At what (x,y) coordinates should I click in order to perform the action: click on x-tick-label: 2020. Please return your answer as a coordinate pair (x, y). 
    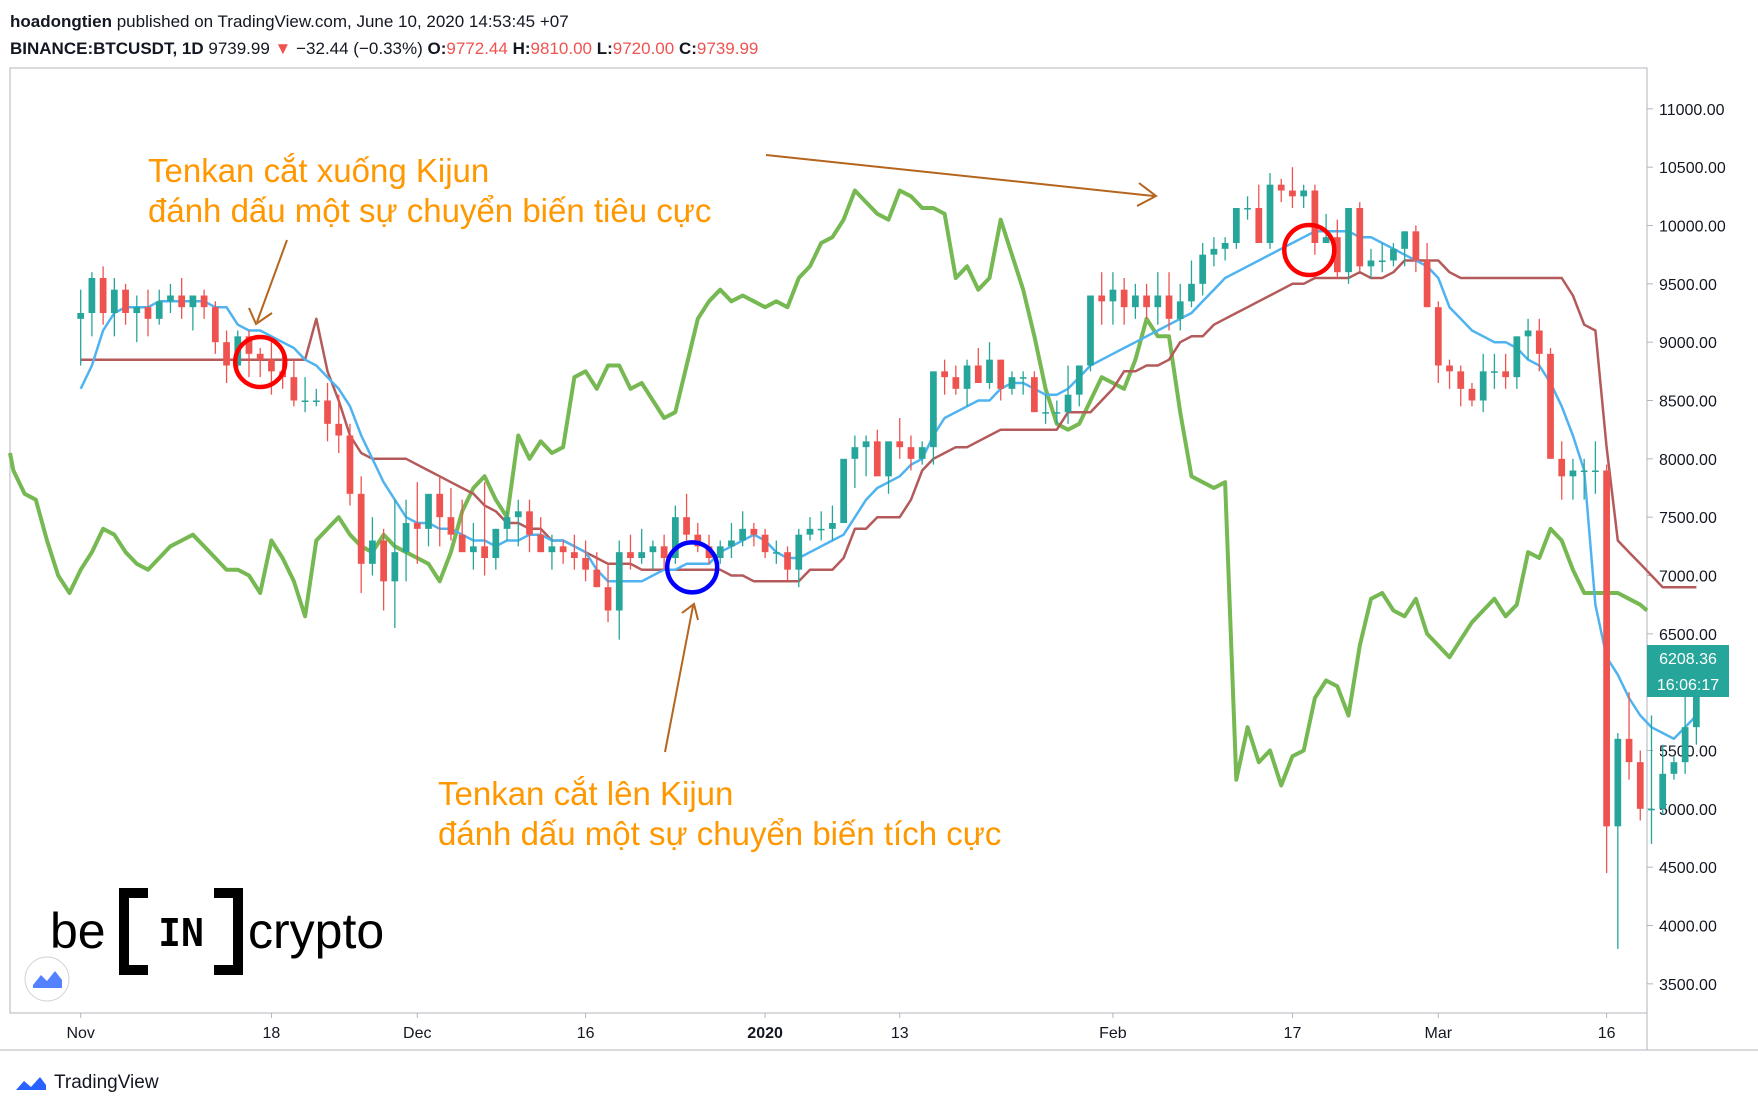
    Looking at the image, I should click on (765, 1033).